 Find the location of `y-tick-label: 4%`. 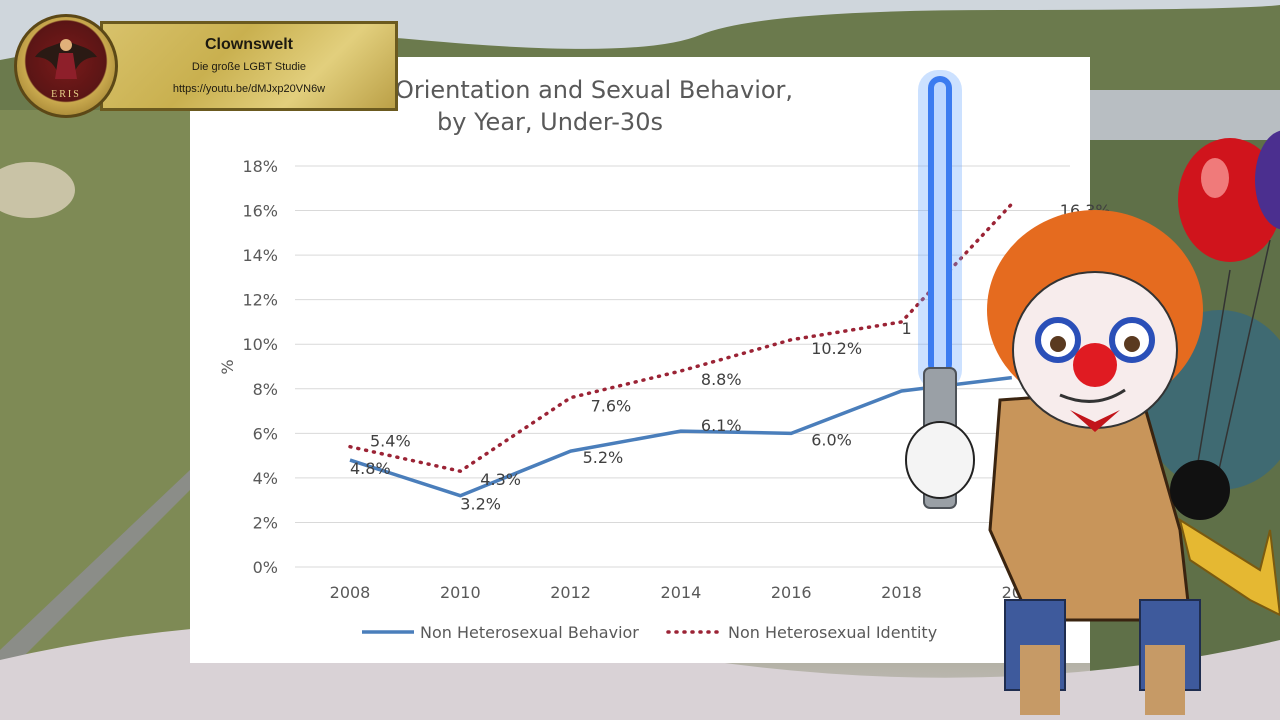

y-tick-label: 4% is located at coordinates (265, 478).